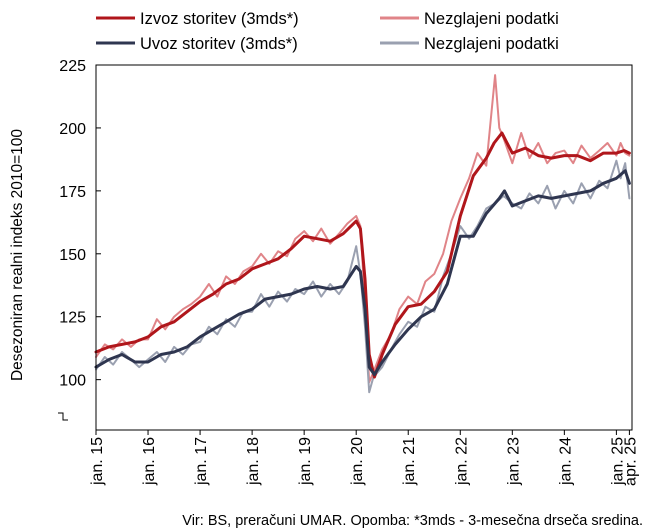 The height and width of the screenshot is (532, 651). I want to click on x-tick-label: jan. 25, so click(617, 461).